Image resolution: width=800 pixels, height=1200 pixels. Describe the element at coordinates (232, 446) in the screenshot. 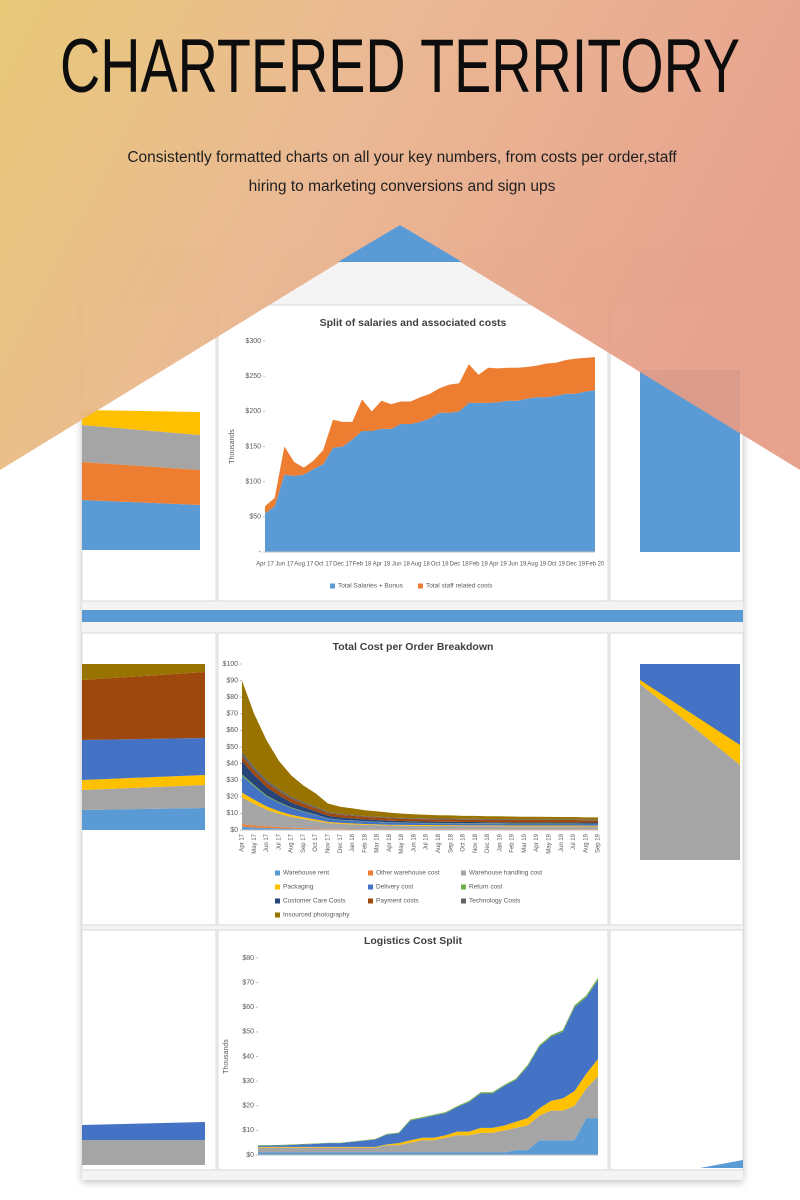

I see `y-axis-title: Thousands` at that location.